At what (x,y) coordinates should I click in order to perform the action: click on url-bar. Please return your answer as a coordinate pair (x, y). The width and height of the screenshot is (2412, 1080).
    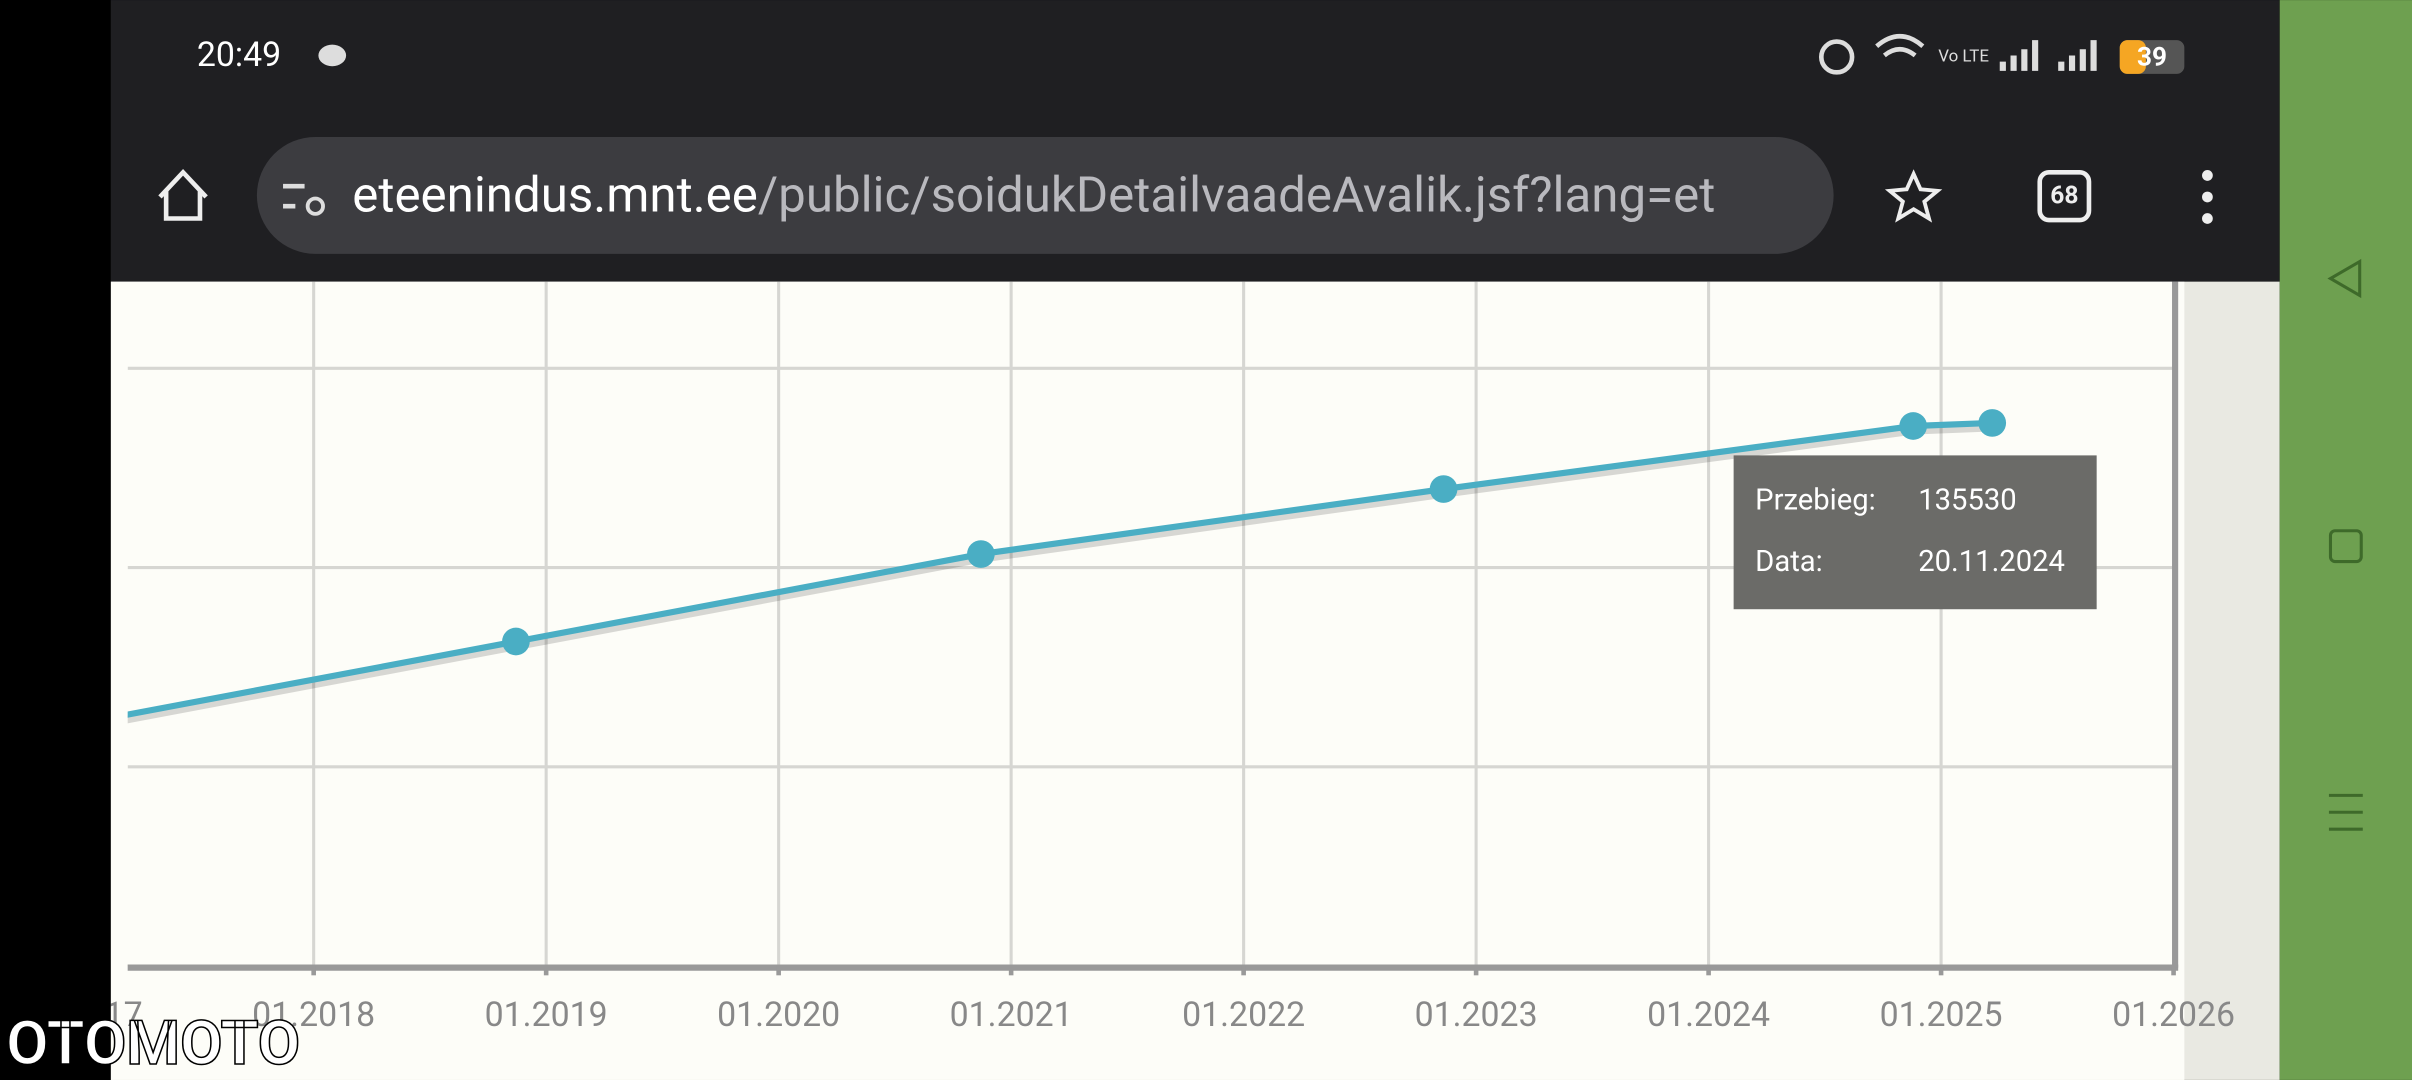
    Looking at the image, I should click on (1045, 195).